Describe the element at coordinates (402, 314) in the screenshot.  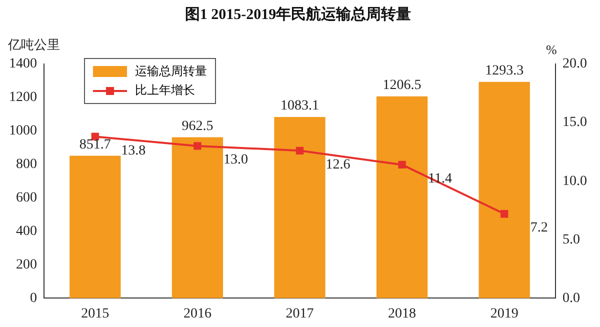
I see `x-tick-label: 2018` at that location.